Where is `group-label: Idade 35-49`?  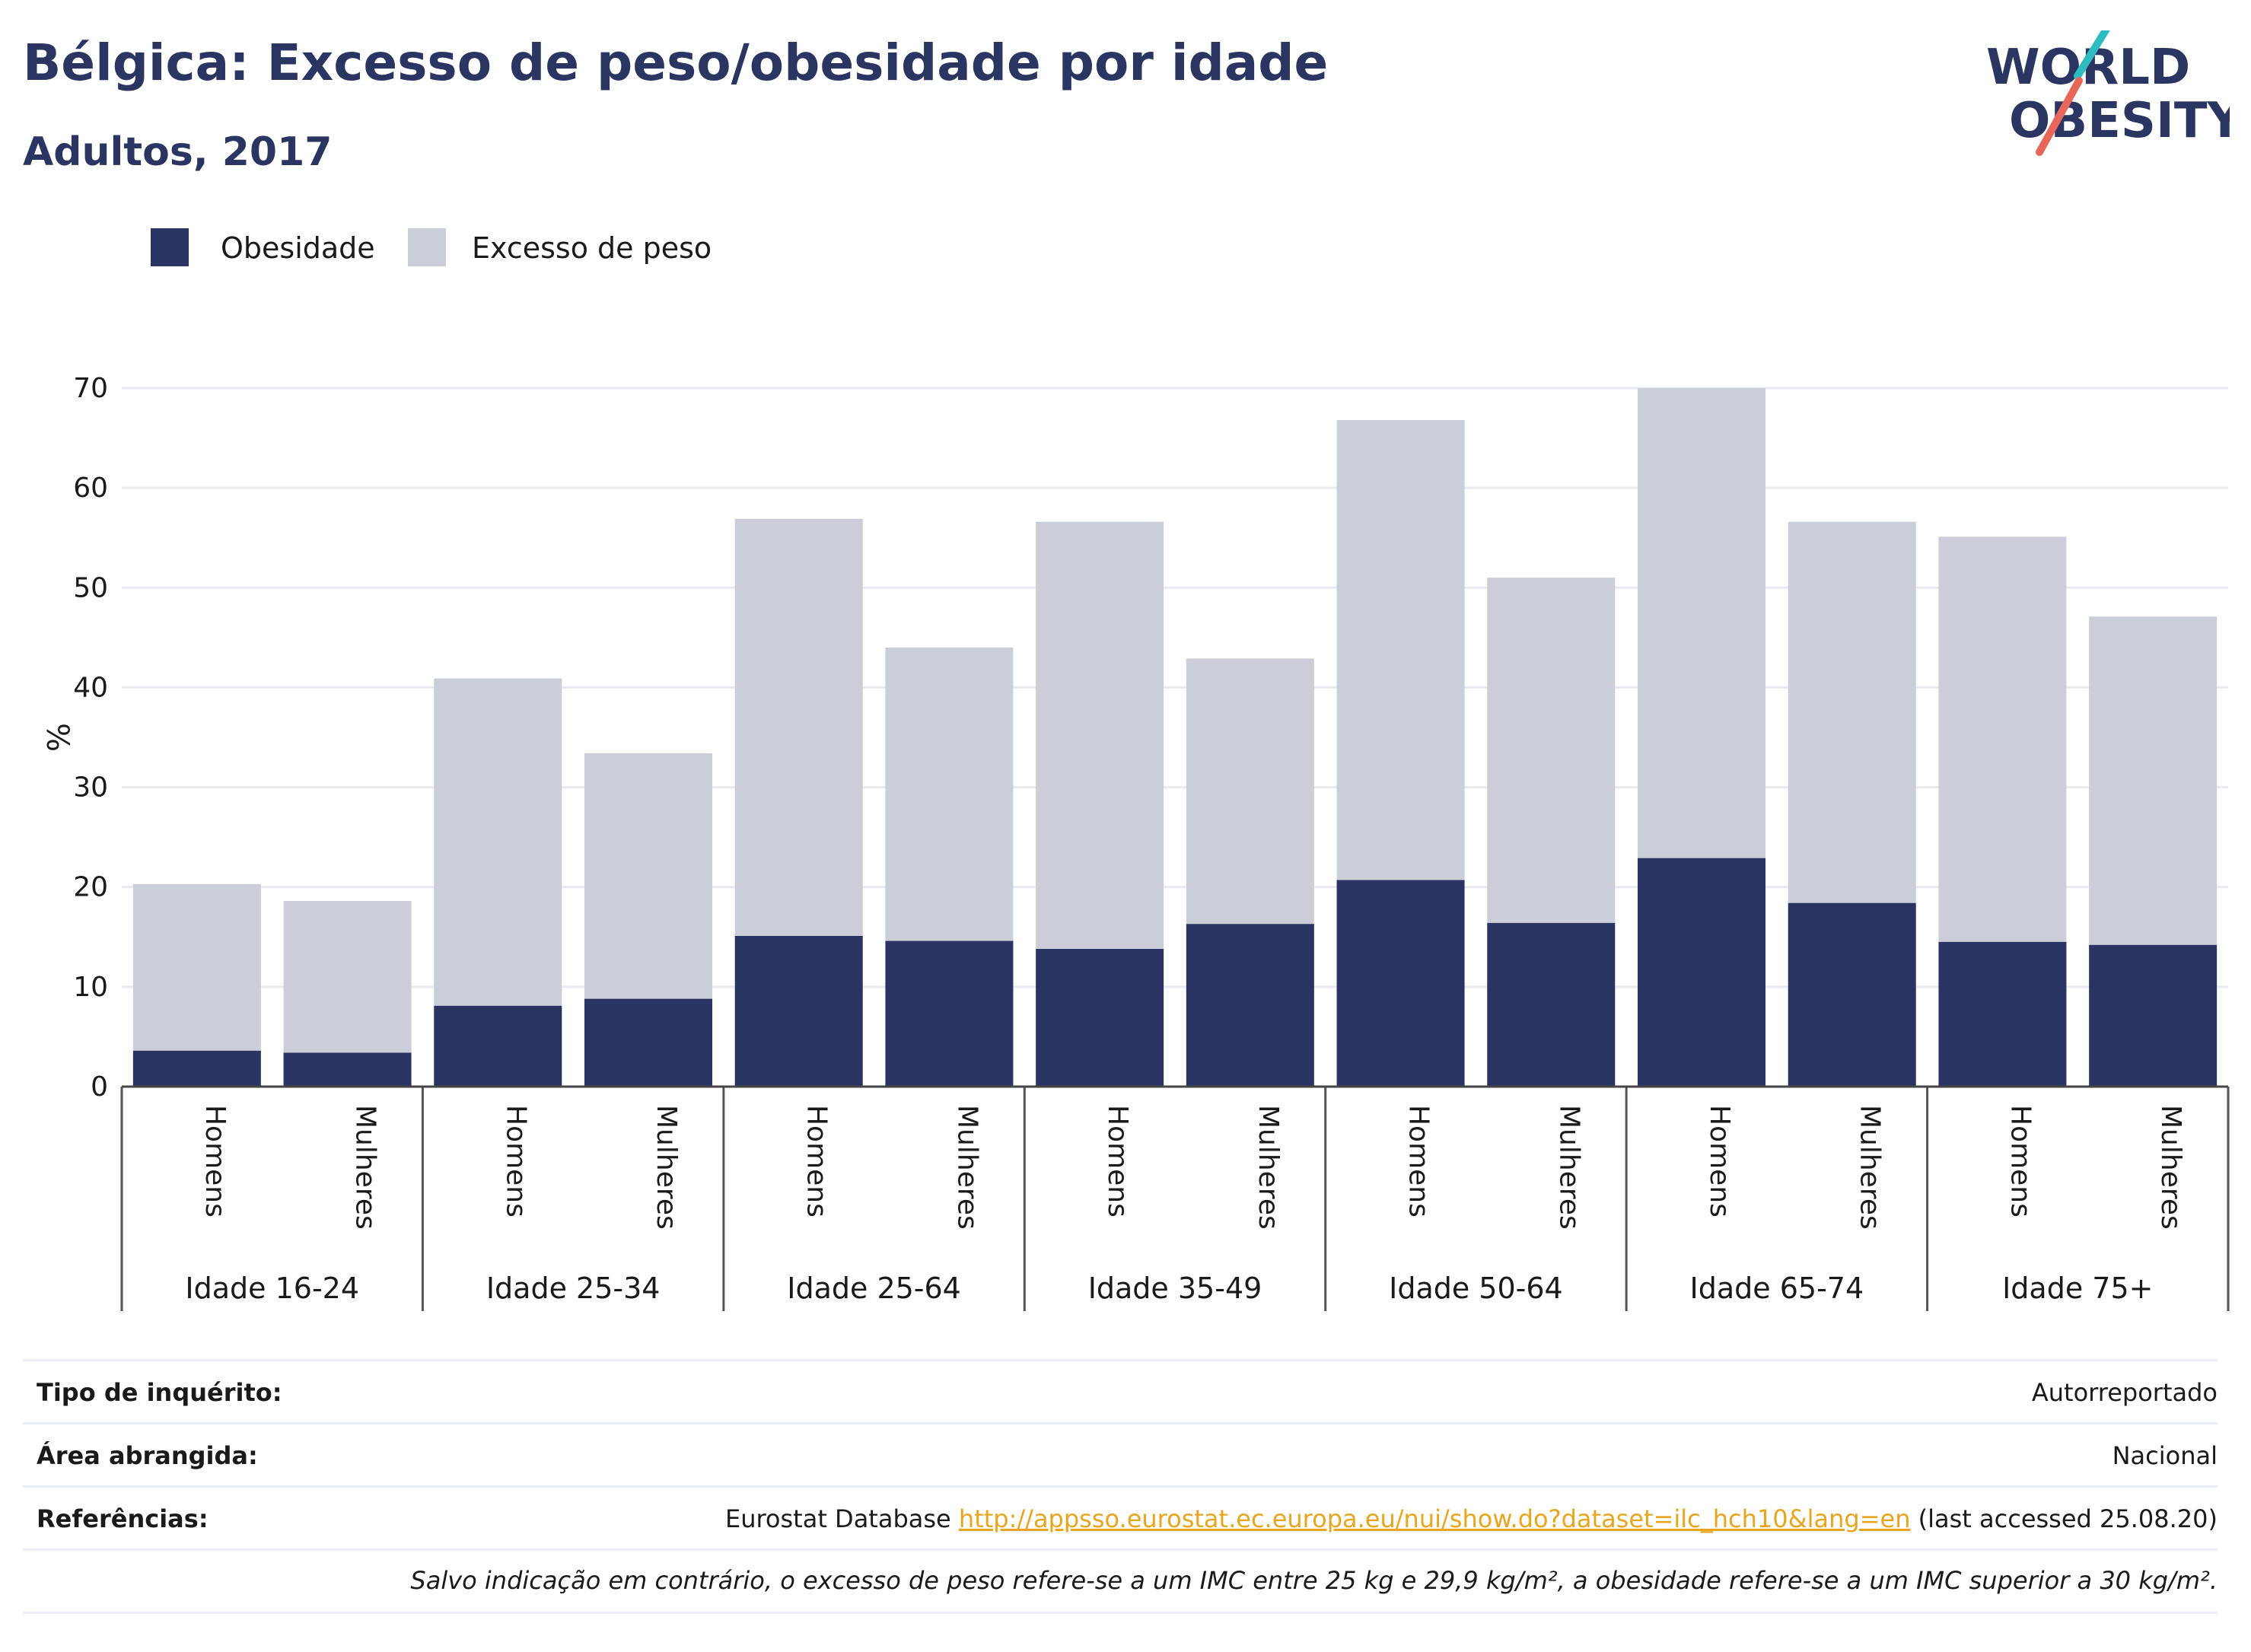 group-label: Idade 35-49 is located at coordinates (1175, 1288).